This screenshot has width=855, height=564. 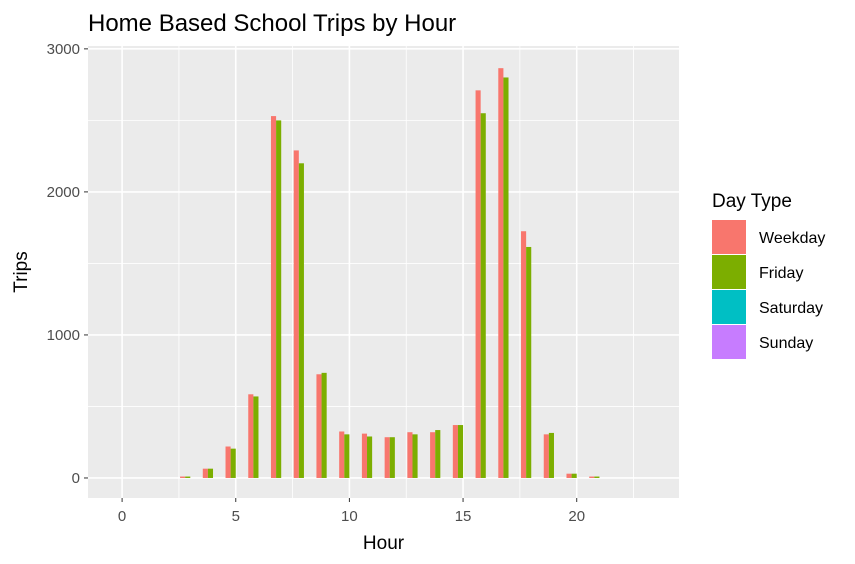 I want to click on x-tick-label: 5, so click(x=236, y=516).